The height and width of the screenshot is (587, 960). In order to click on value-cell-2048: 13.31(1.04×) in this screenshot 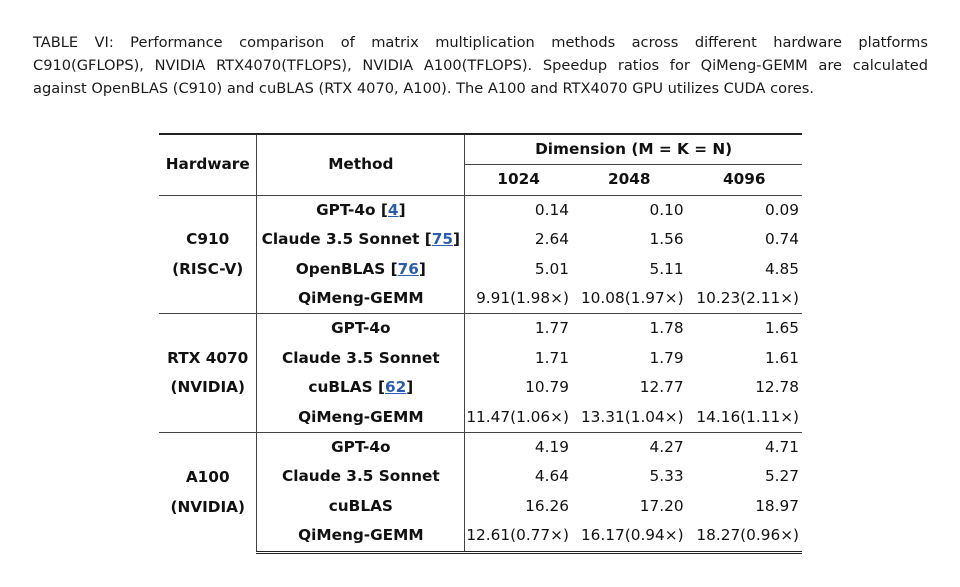, I will do `click(632, 416)`.